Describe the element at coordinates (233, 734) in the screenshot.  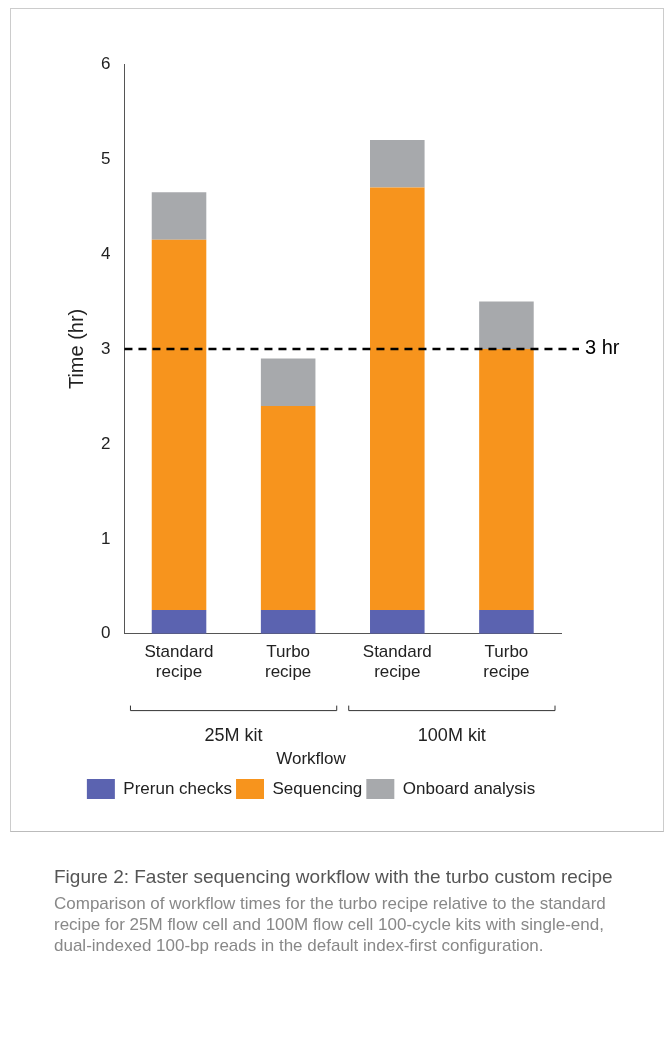
I see `text: 25M kit` at that location.